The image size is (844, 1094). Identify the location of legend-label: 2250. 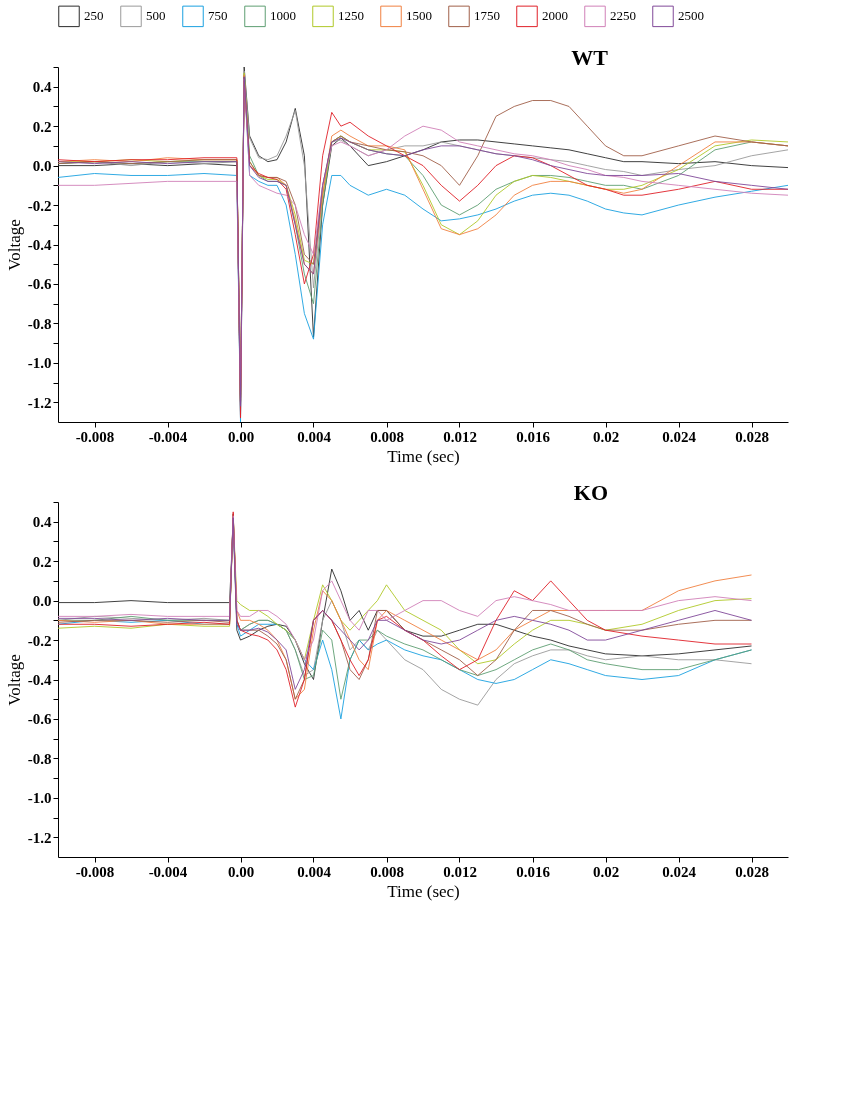
(623, 16).